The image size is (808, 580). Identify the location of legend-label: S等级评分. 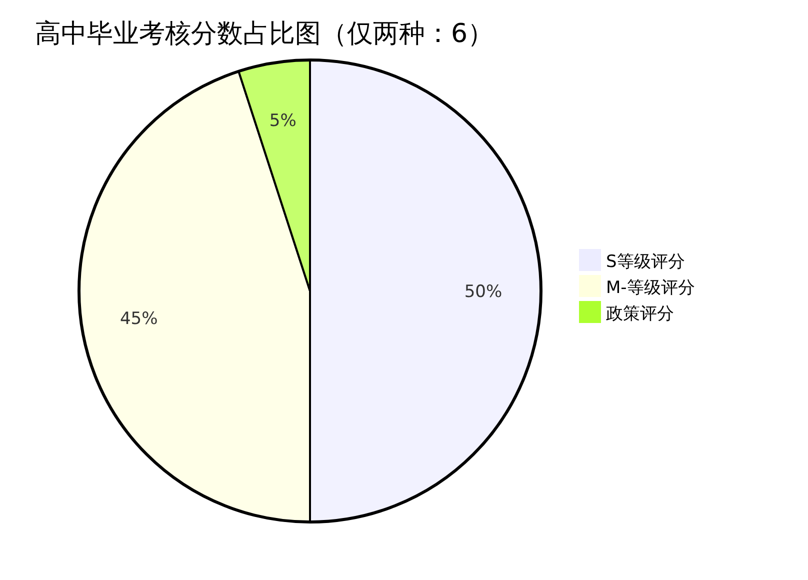
(645, 262).